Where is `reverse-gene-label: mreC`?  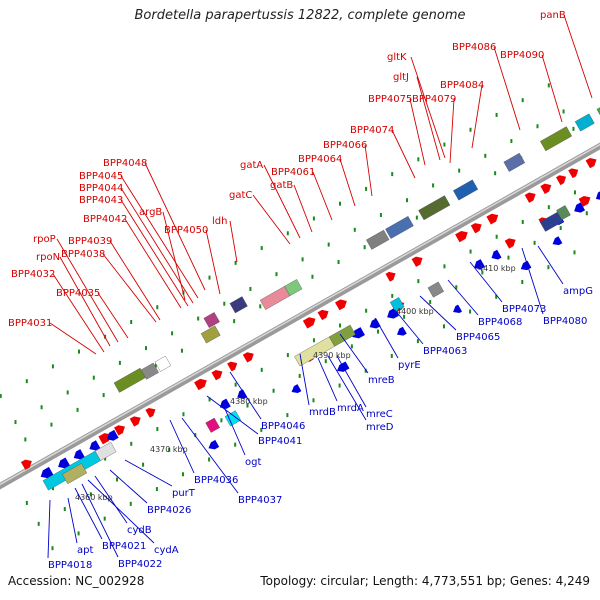
reverse-gene-label: mreC is located at coordinates (379, 414).